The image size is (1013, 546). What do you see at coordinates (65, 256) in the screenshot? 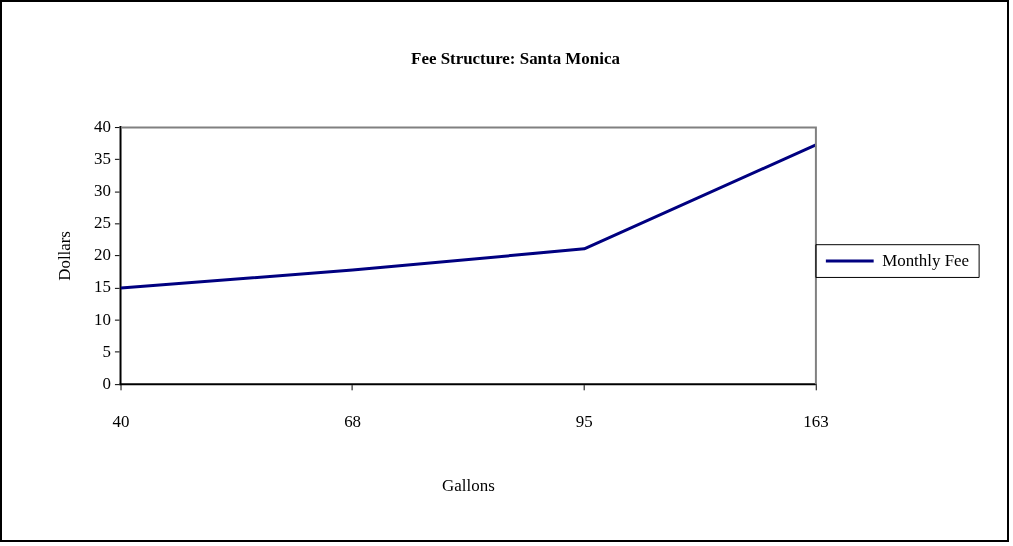
I see `y-axis-title: Dollars` at bounding box center [65, 256].